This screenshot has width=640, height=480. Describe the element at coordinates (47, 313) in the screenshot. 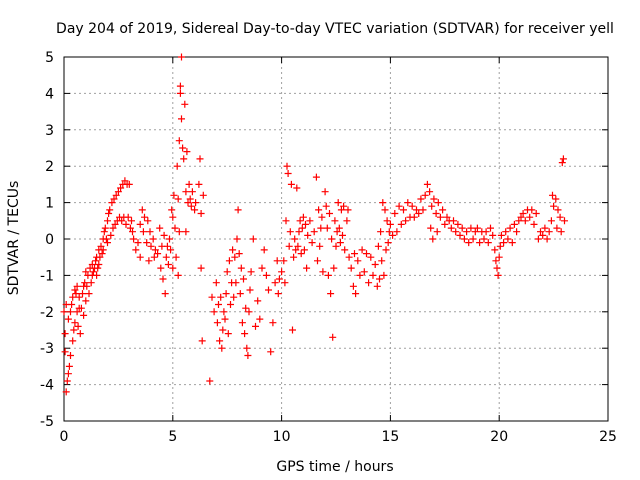

I see `y-tick-label: -2` at that location.